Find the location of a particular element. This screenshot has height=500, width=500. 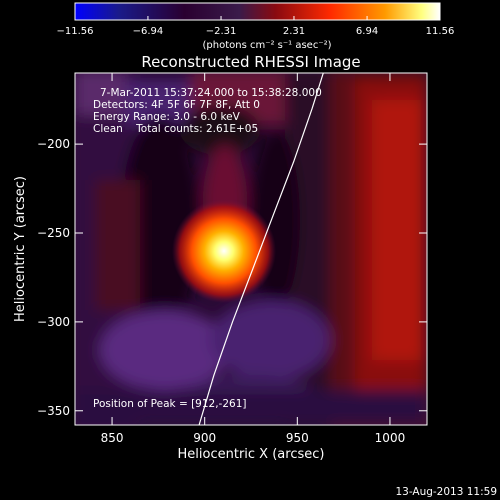

peak-glow is located at coordinates (224, 251).